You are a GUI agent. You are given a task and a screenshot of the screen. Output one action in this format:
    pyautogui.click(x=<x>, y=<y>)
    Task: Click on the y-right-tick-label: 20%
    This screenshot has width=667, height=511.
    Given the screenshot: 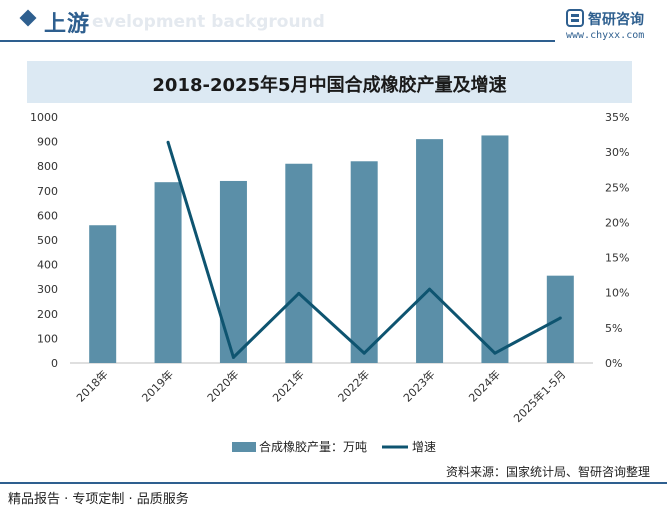 What is the action you would take?
    pyautogui.click(x=617, y=222)
    